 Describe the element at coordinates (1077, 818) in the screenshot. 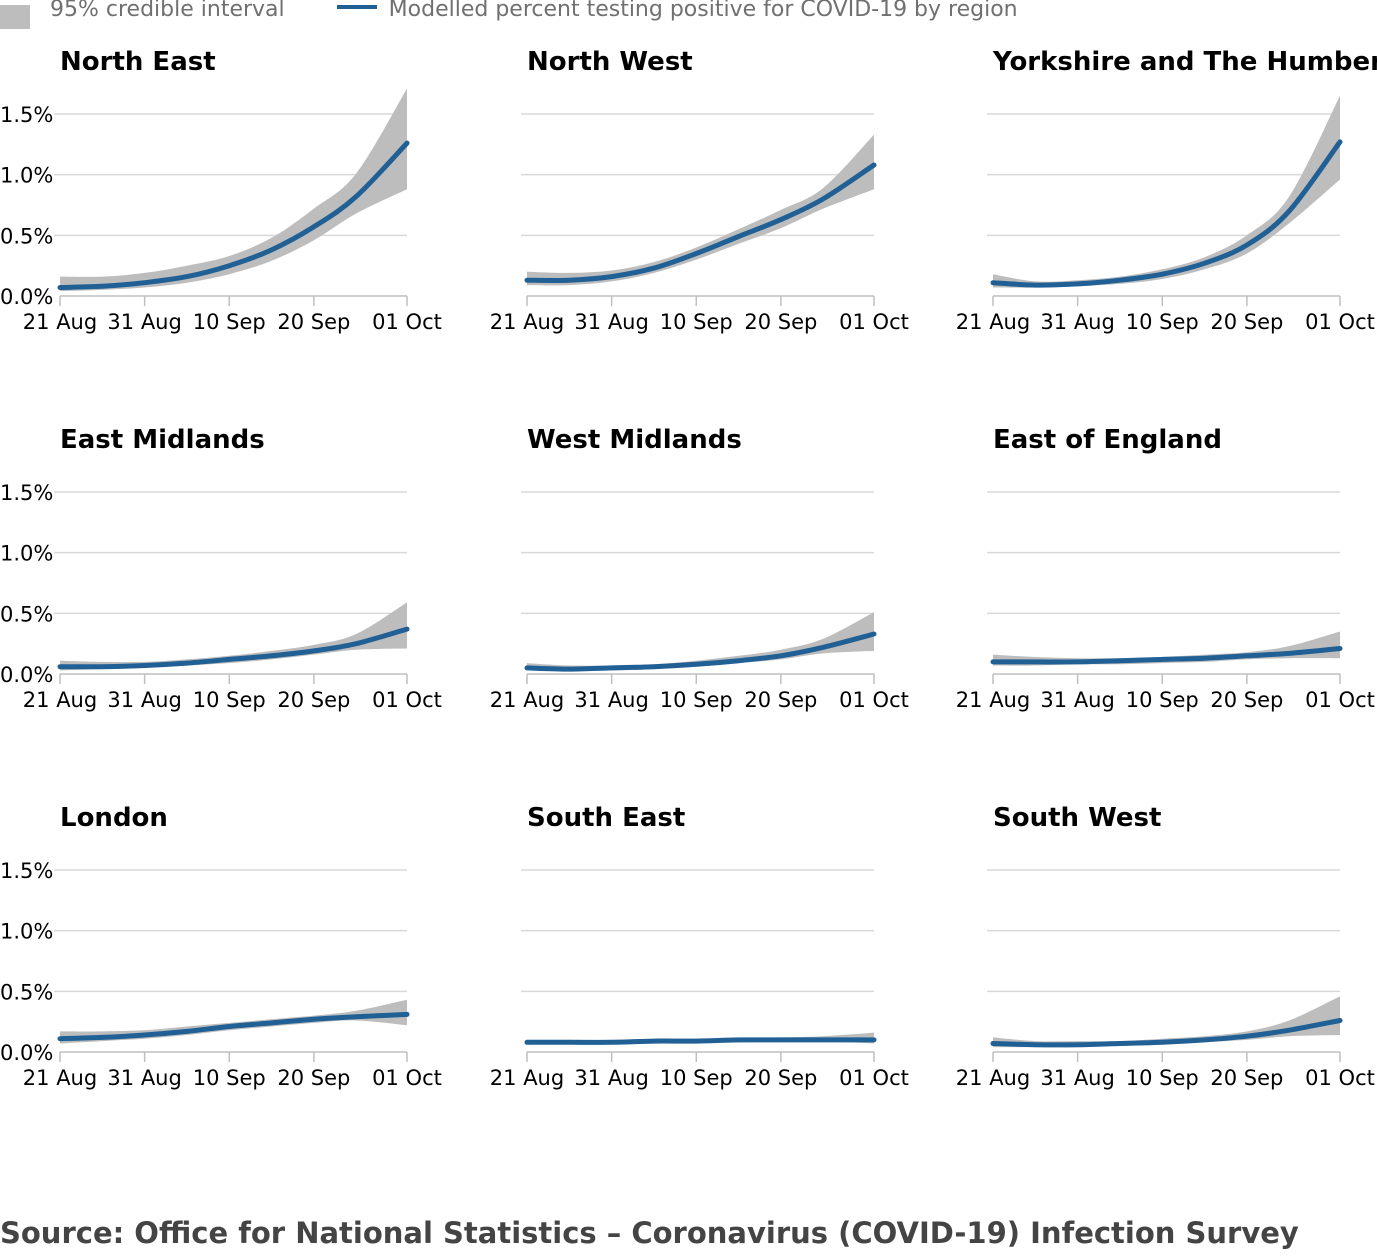

I see `panel-title: South West` at that location.